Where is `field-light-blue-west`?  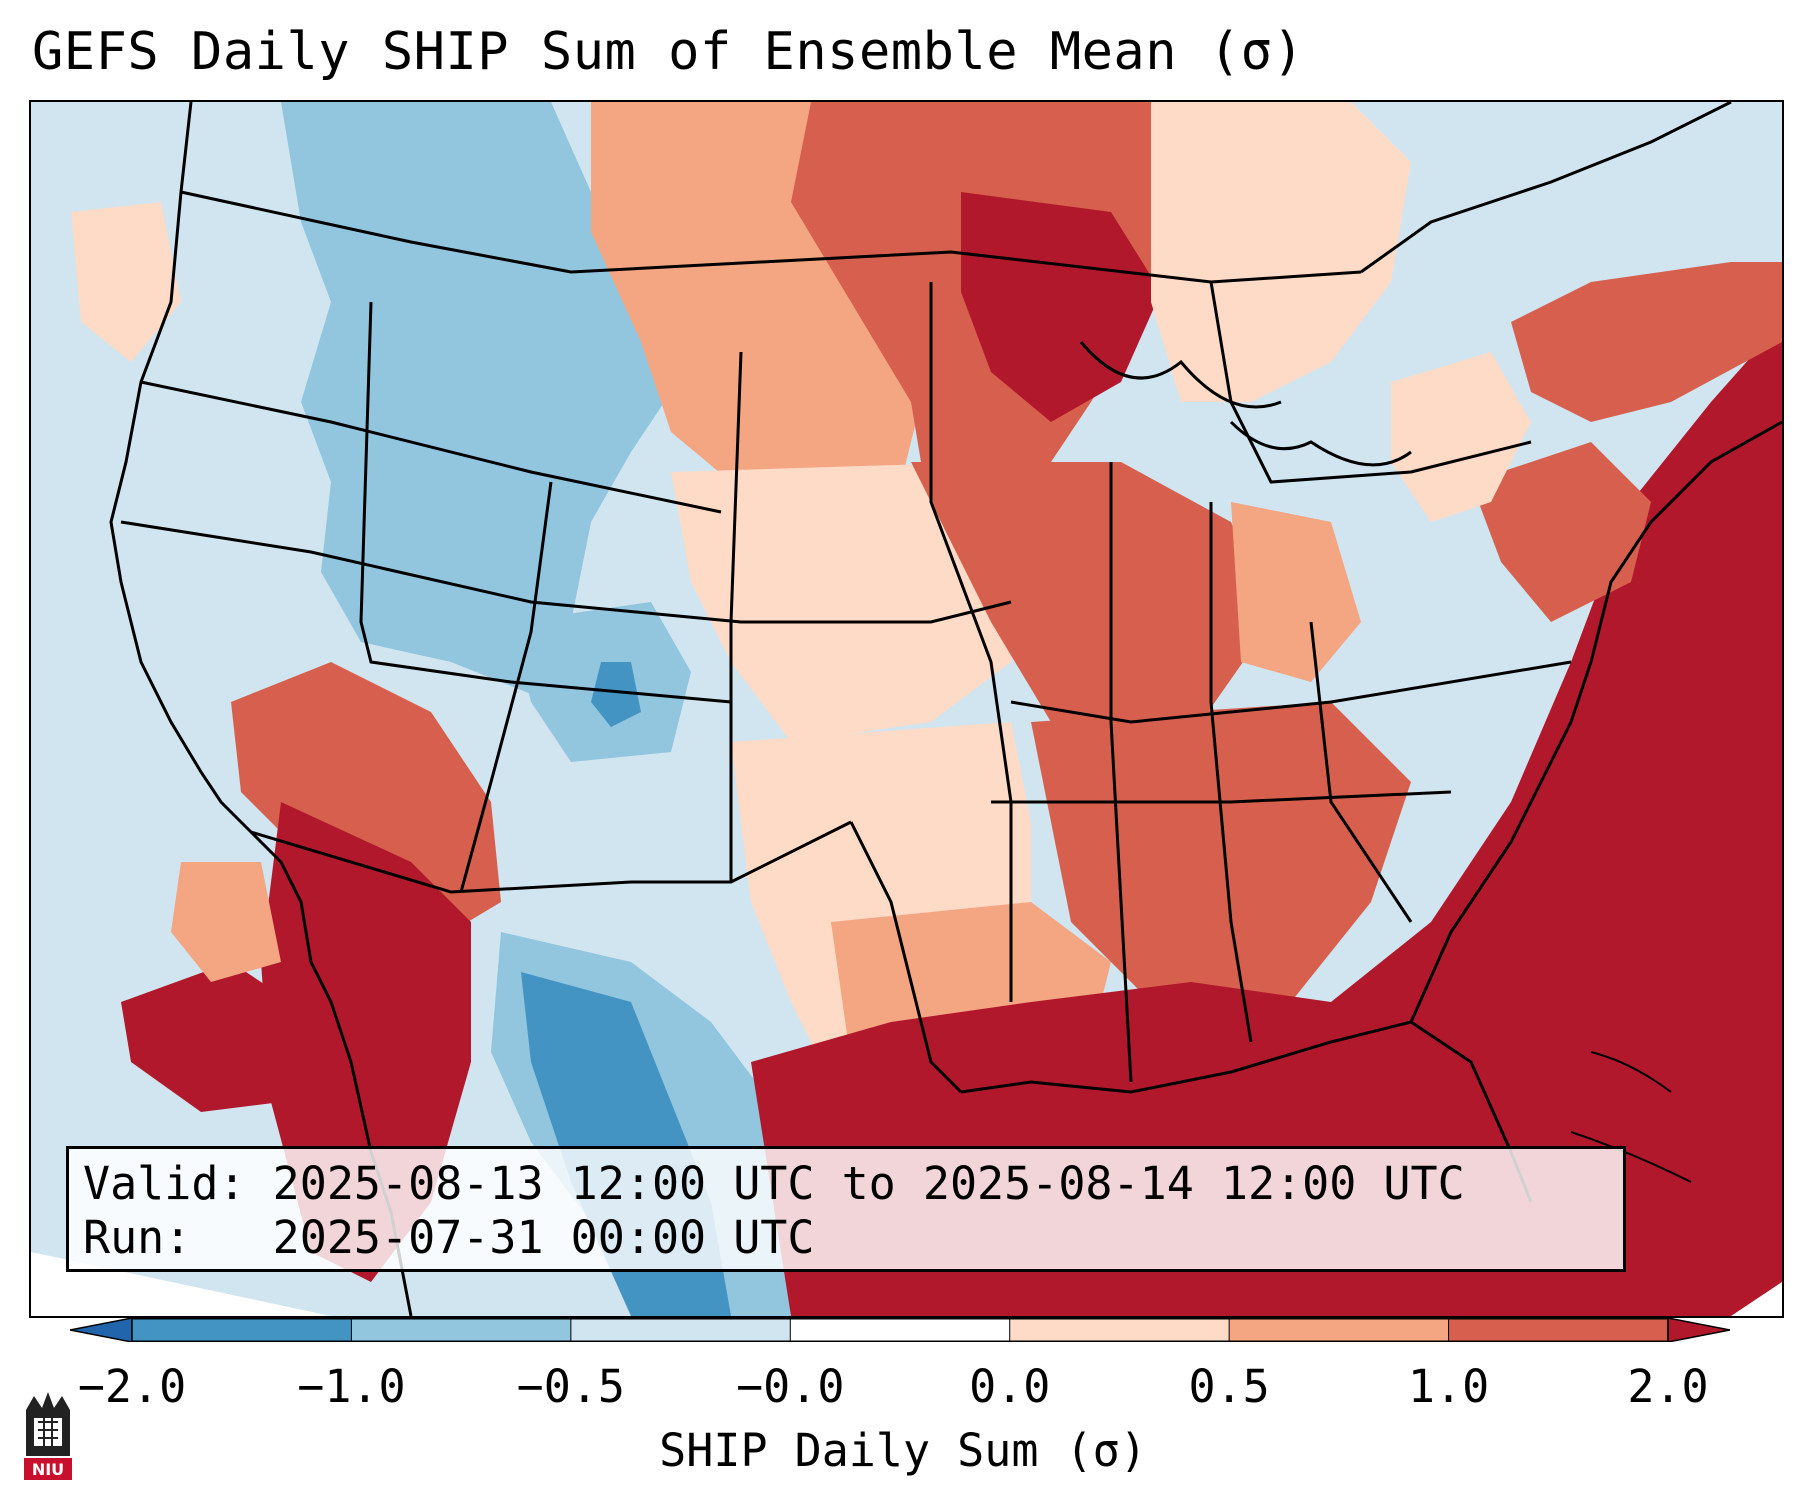
field-light-blue-west is located at coordinates (476, 402).